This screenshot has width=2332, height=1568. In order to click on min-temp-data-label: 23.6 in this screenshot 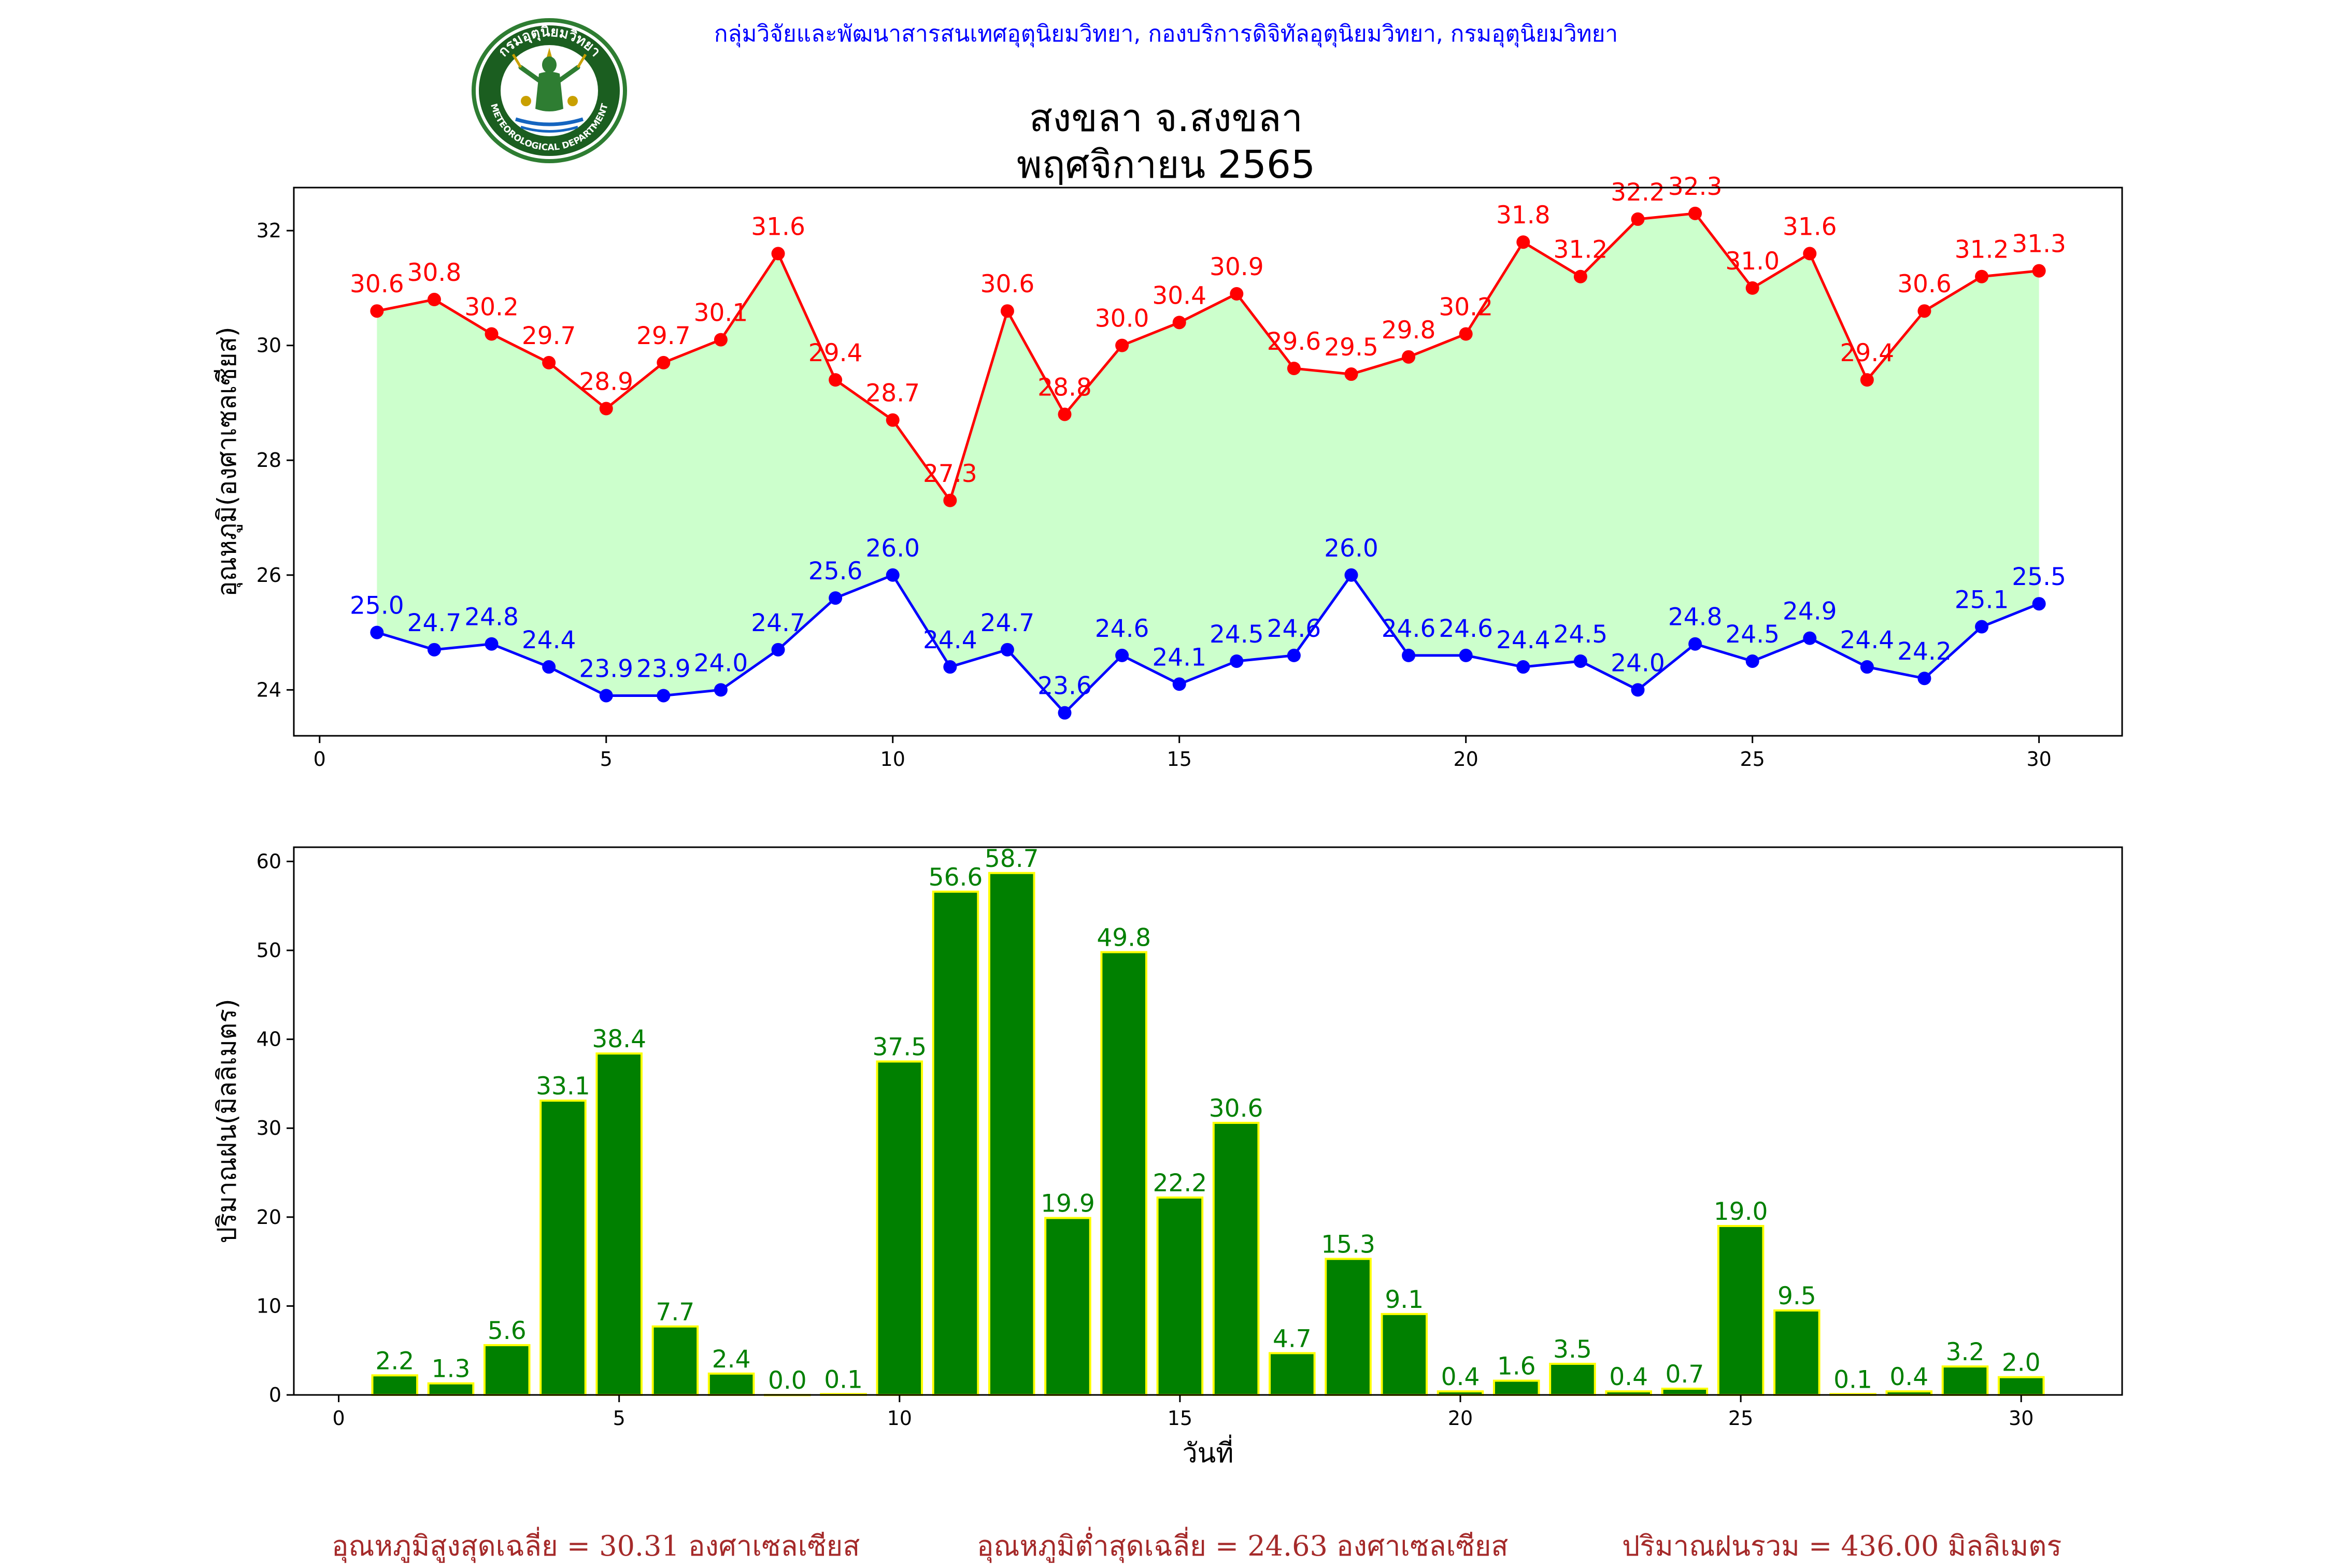, I will do `click(1065, 686)`.